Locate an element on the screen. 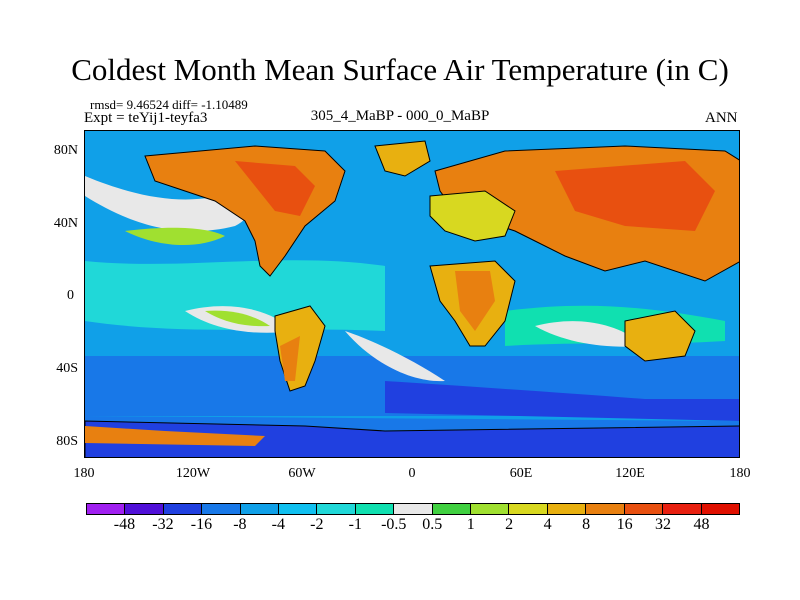 The height and width of the screenshot is (600, 800). colorbar-label: 48 is located at coordinates (701, 524).